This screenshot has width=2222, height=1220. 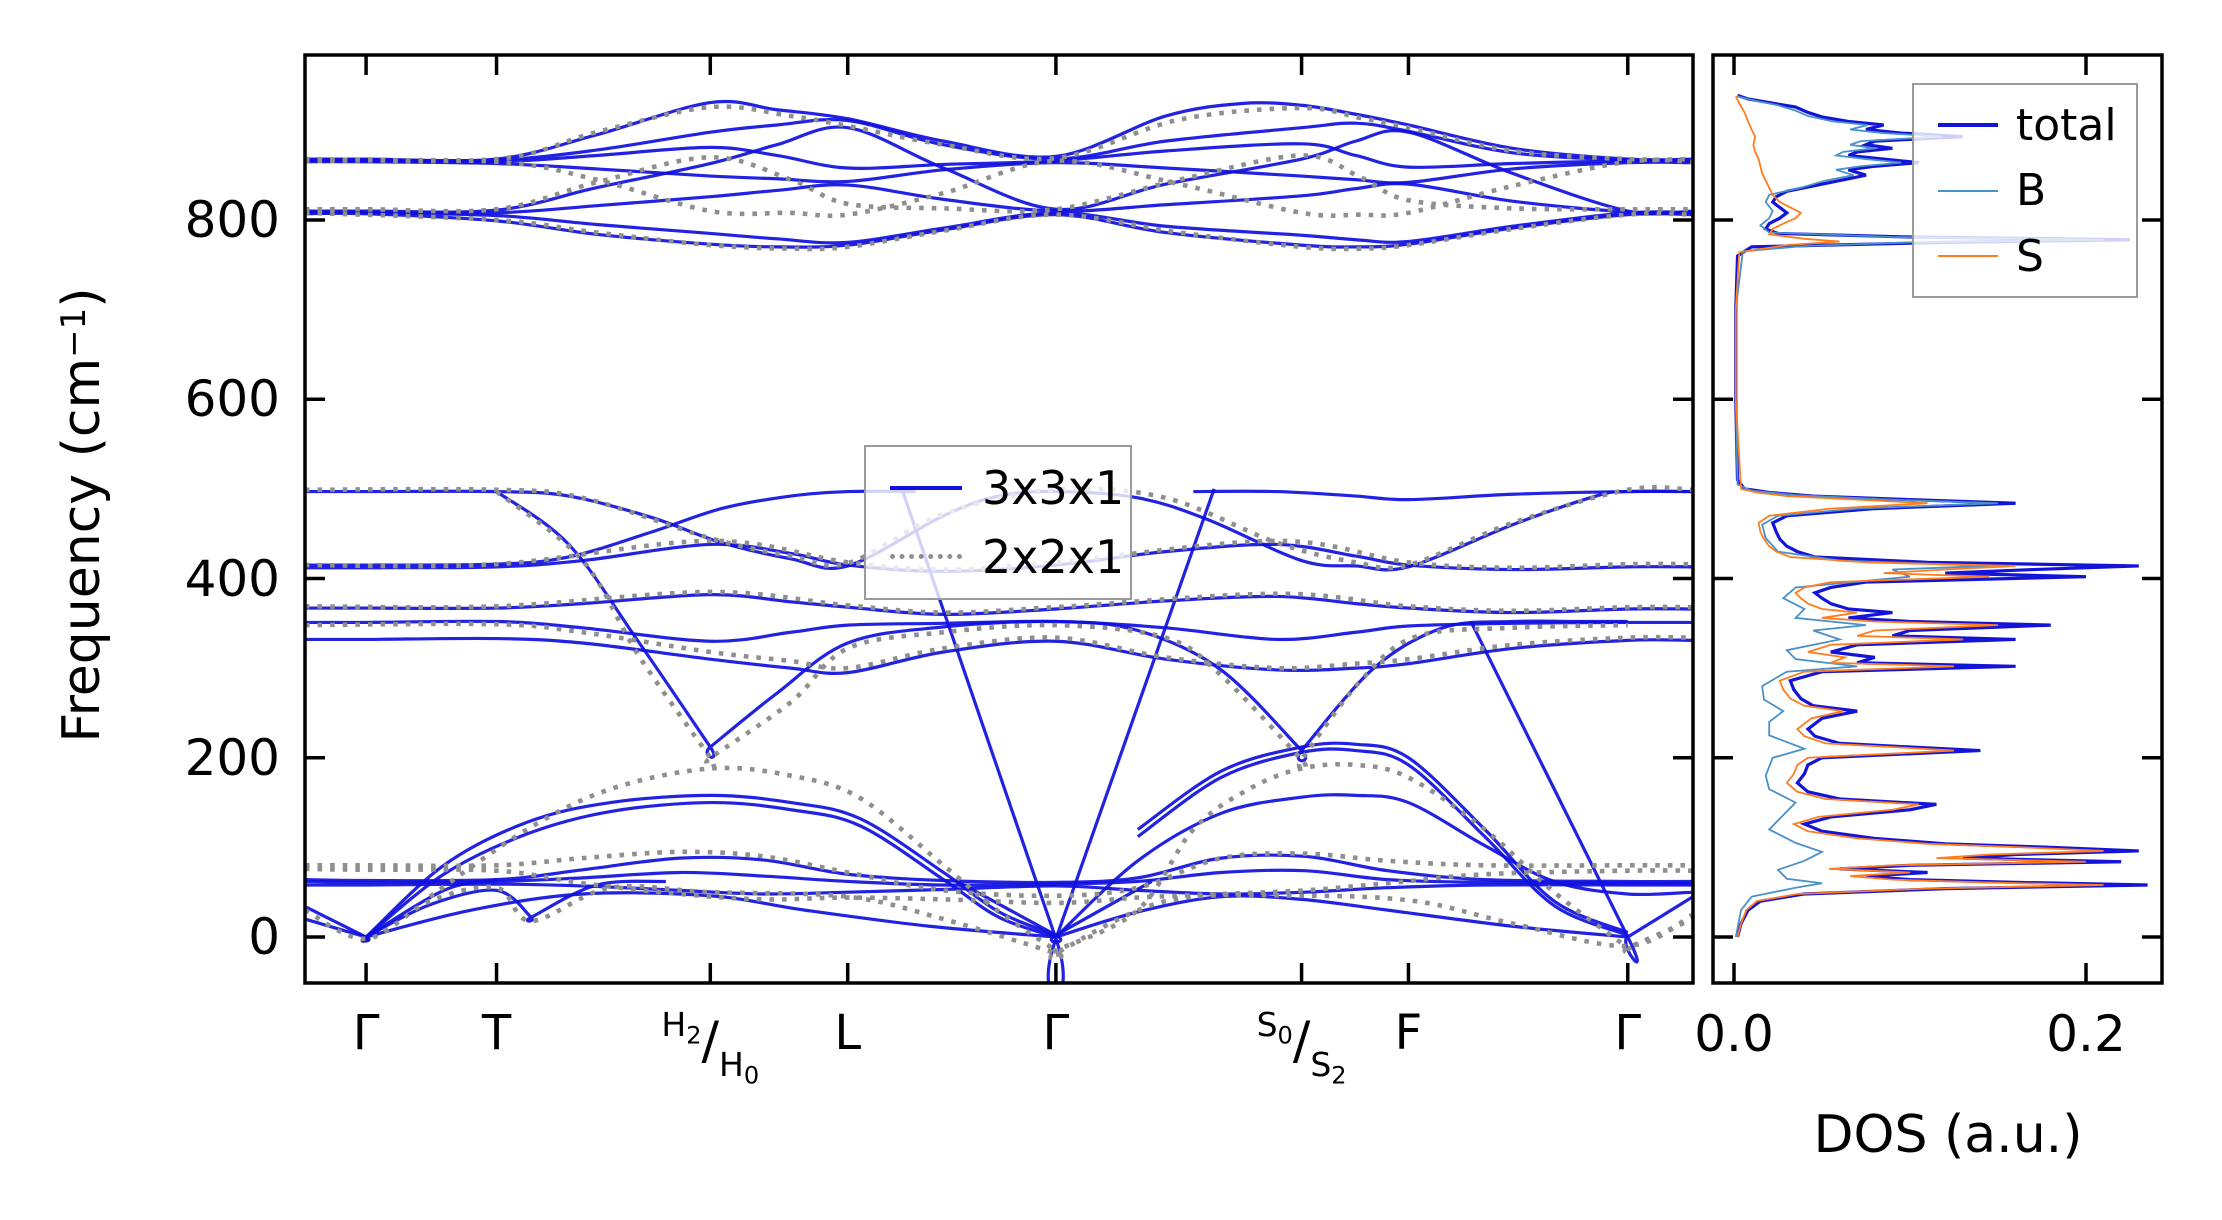 I want to click on x-tick-label: F, so click(x=1408, y=1033).